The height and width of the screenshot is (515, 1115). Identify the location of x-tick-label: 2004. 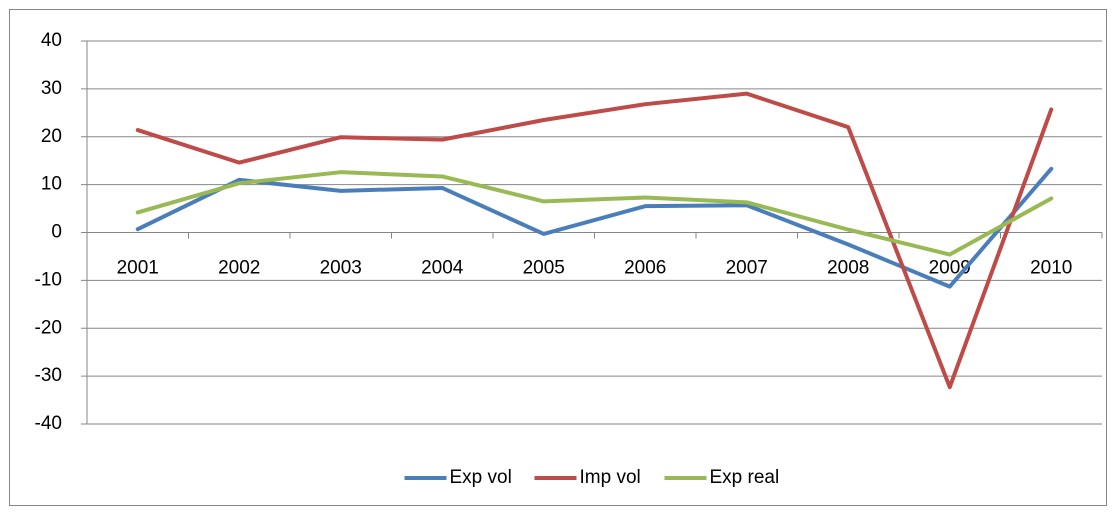
(442, 268).